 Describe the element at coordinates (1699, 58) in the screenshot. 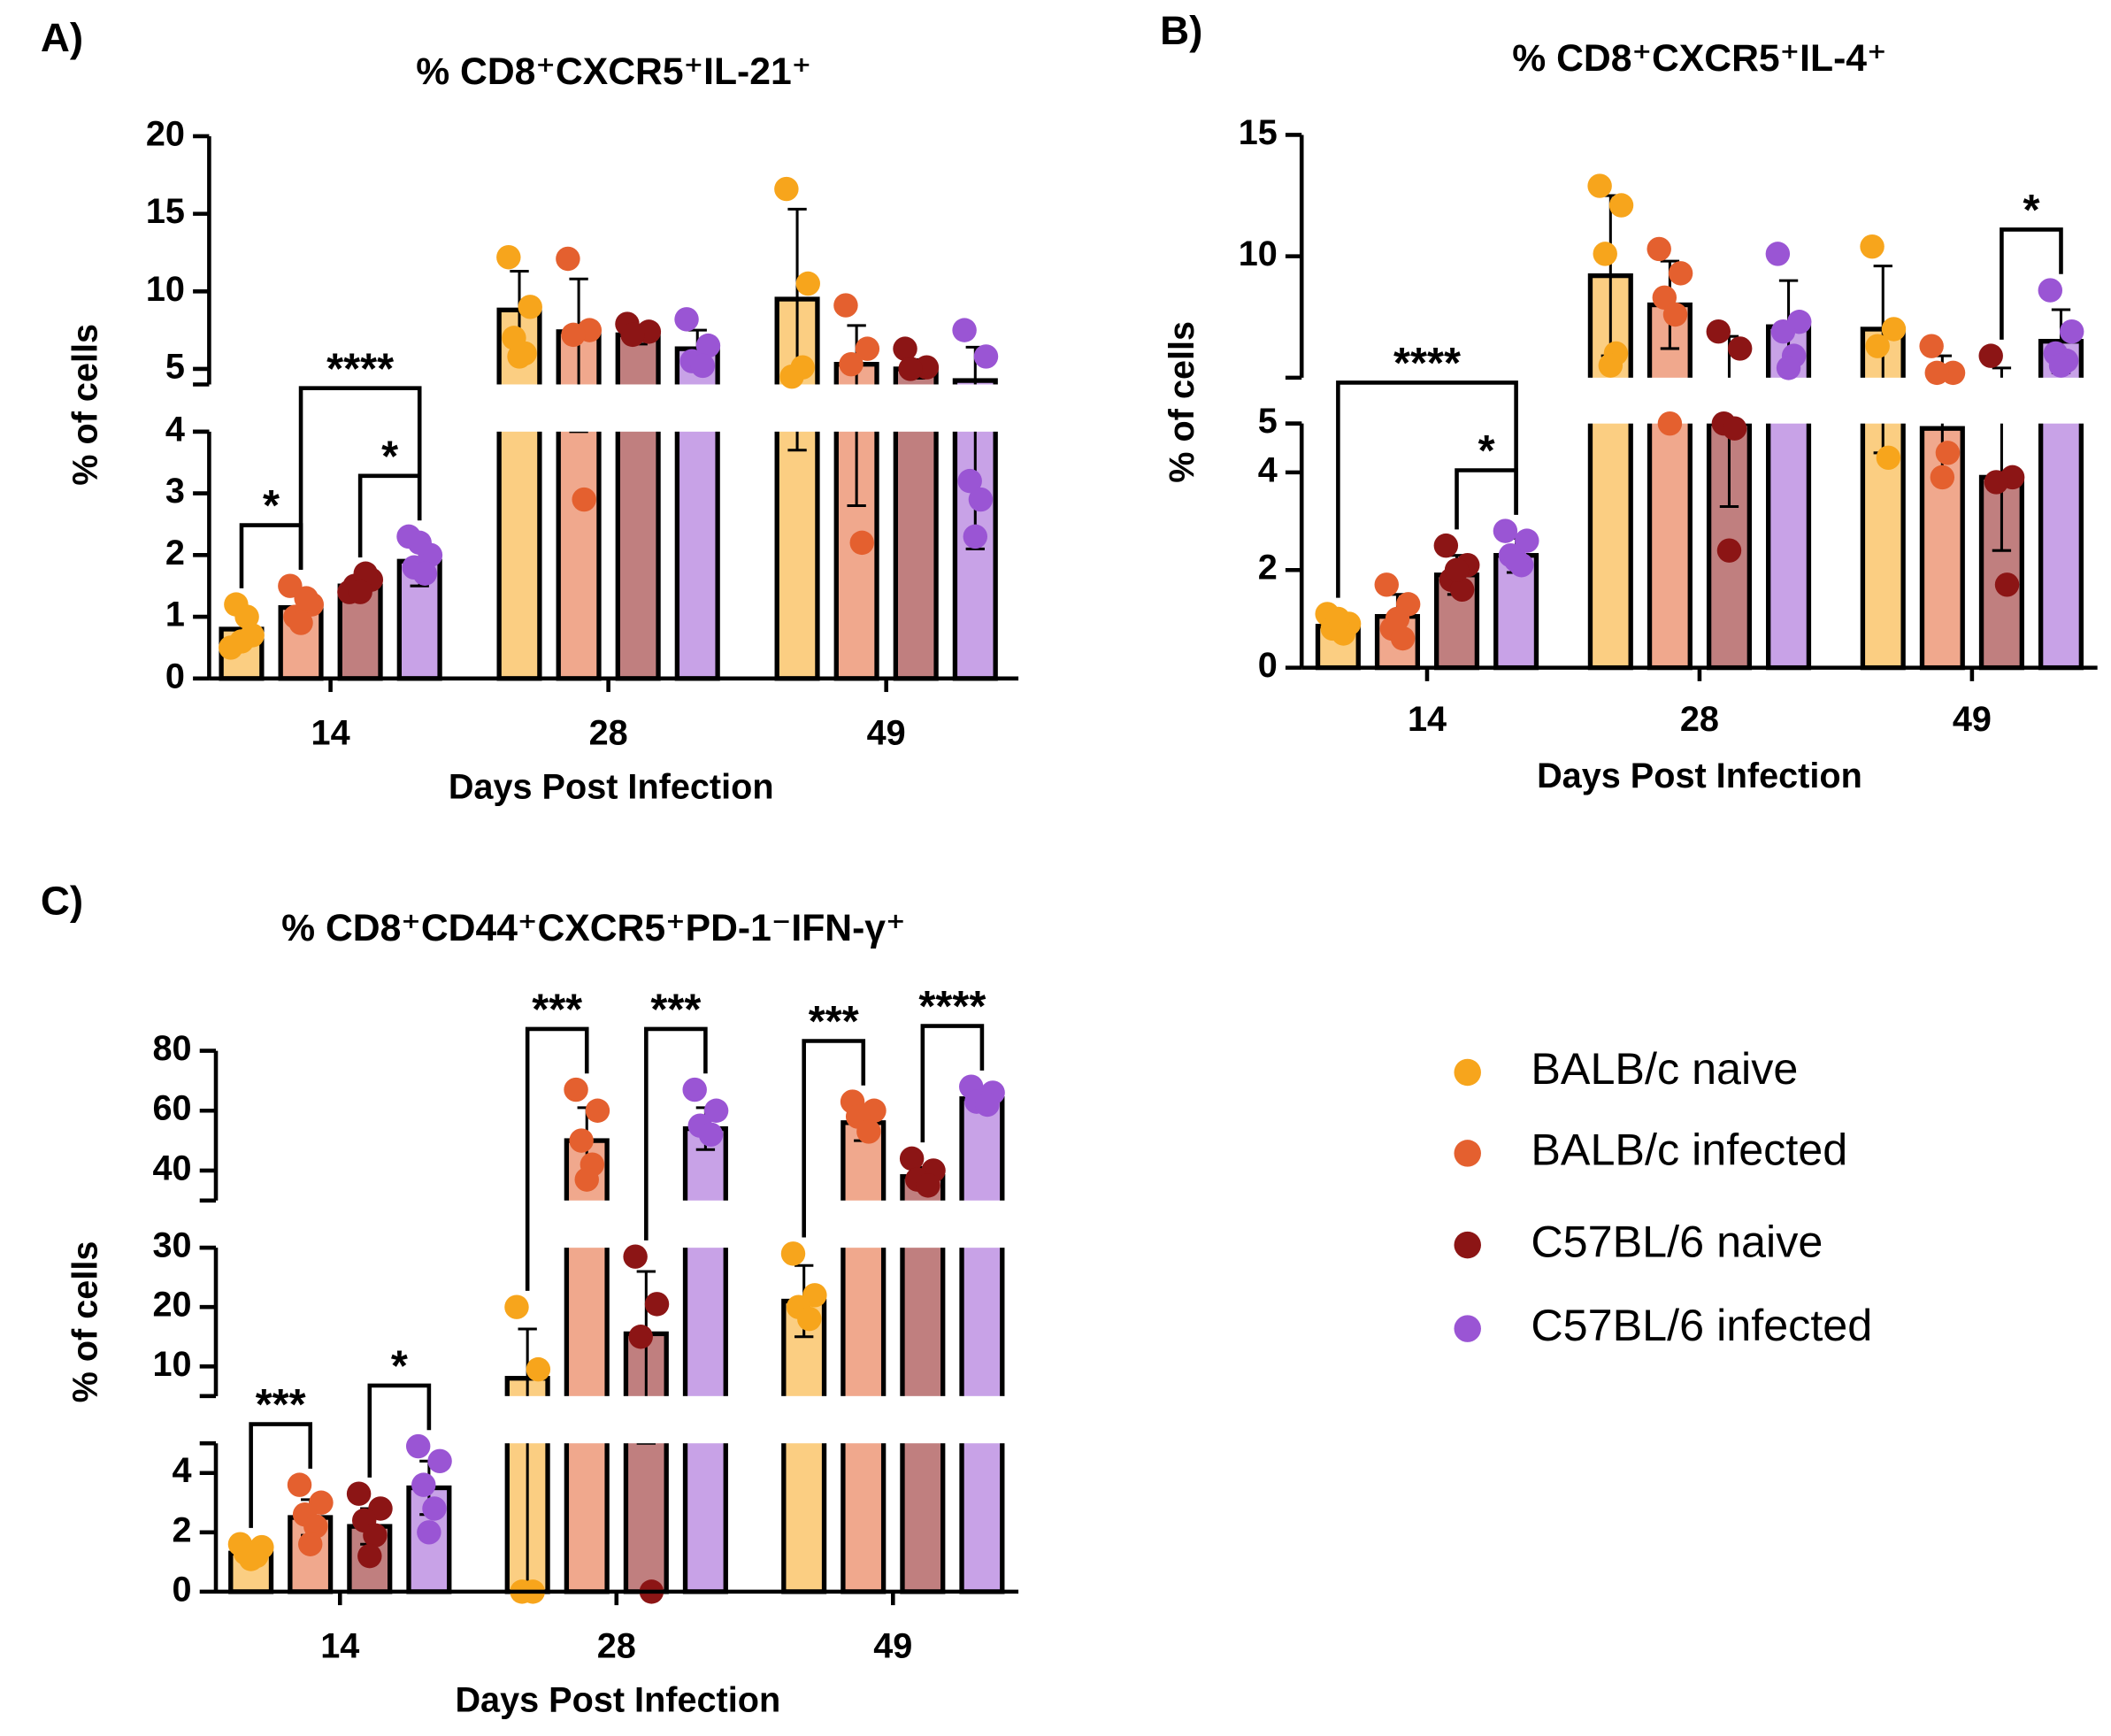

I see `chart-title: % CD8⁺CXCR5⁺IL-4⁺` at that location.